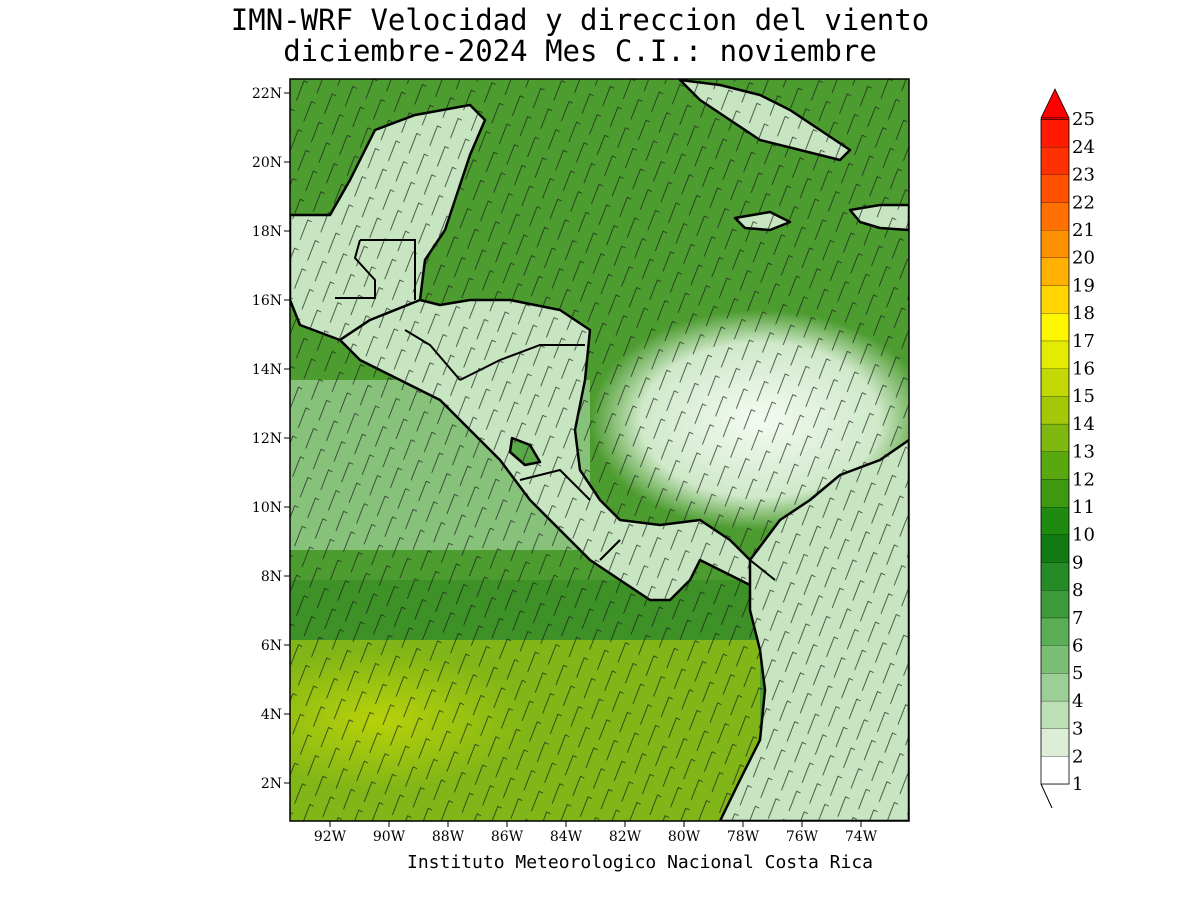 The width and height of the screenshot is (1200, 900). Describe the element at coordinates (267, 439) in the screenshot. I see `lat-tick-label: 12N` at that location.